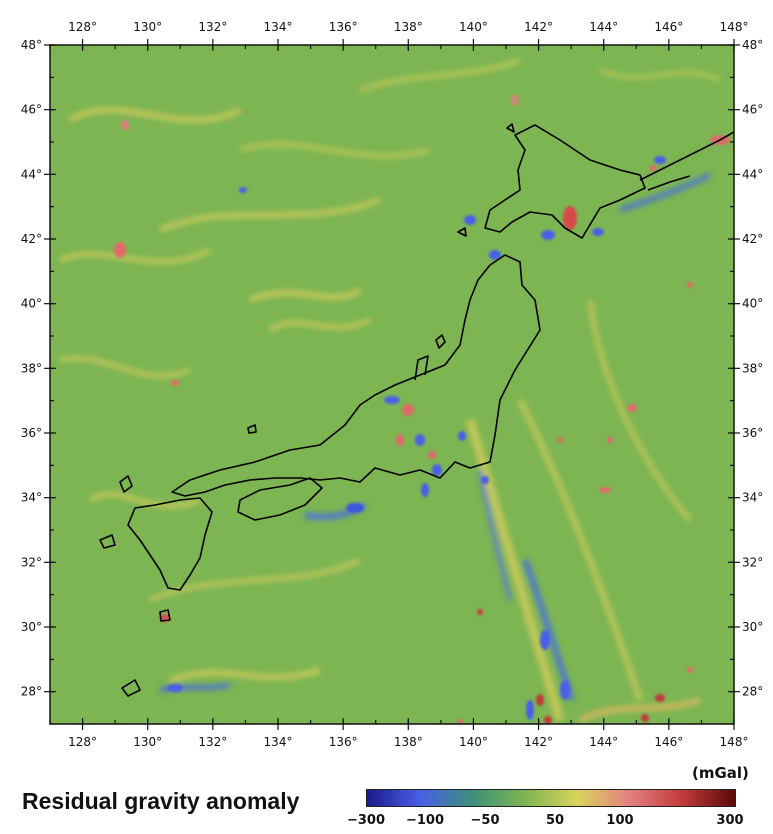 This screenshot has height=834, width=773. Describe the element at coordinates (31, 433) in the screenshot. I see `lat-label-left: 36°` at that location.